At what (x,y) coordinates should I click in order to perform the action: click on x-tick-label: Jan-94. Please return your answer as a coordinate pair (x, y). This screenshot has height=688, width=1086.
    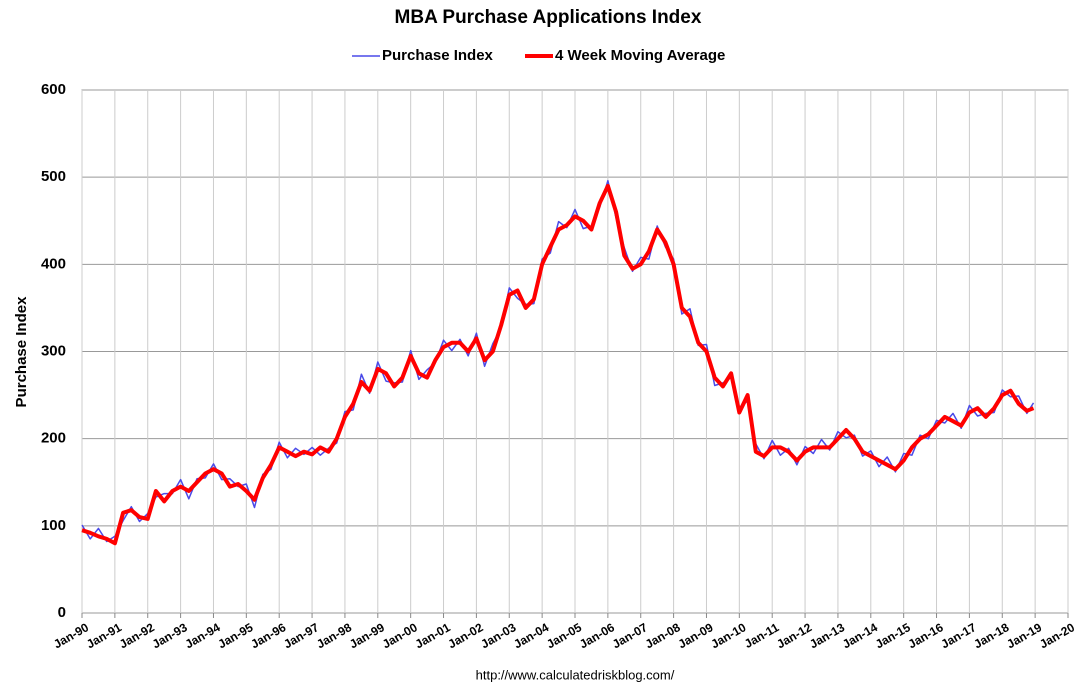
    Looking at the image, I should click on (203, 635).